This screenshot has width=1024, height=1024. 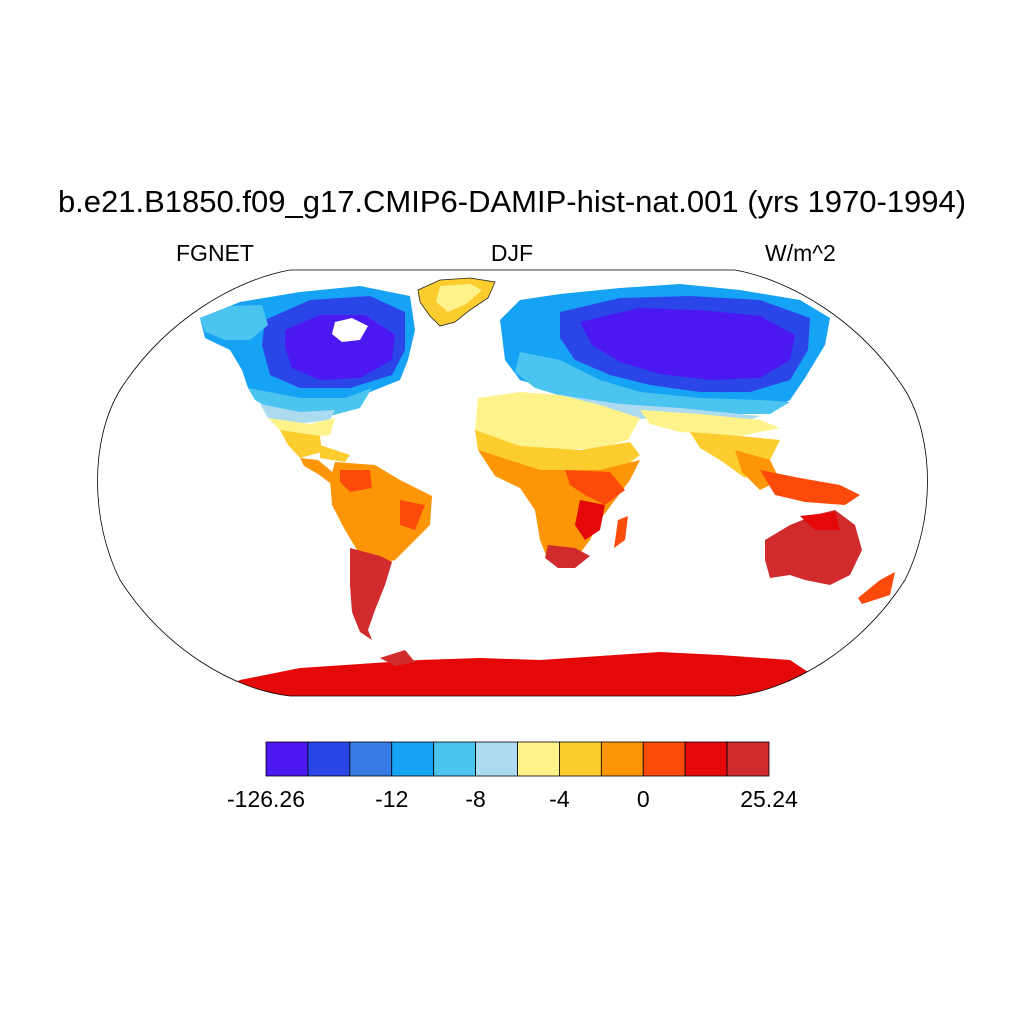 I want to click on colorbar-tick-label: -12, so click(x=392, y=799).